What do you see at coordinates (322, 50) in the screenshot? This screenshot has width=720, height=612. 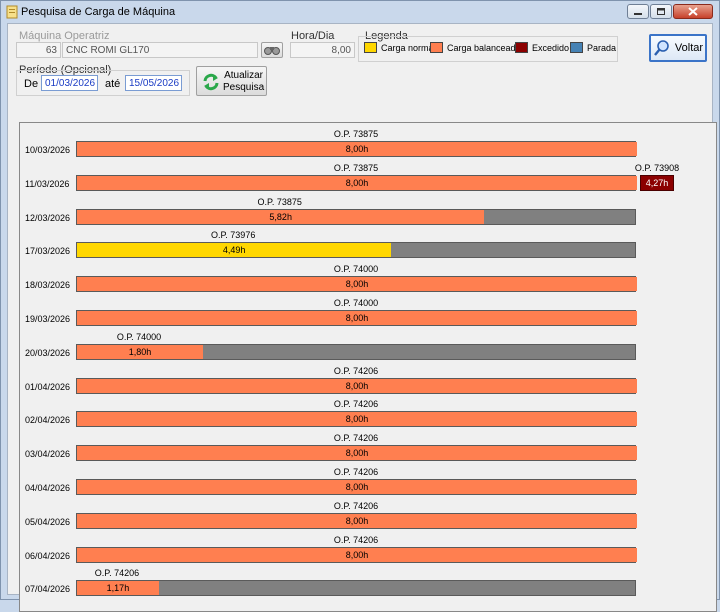 I see `hours-field: 8,00` at bounding box center [322, 50].